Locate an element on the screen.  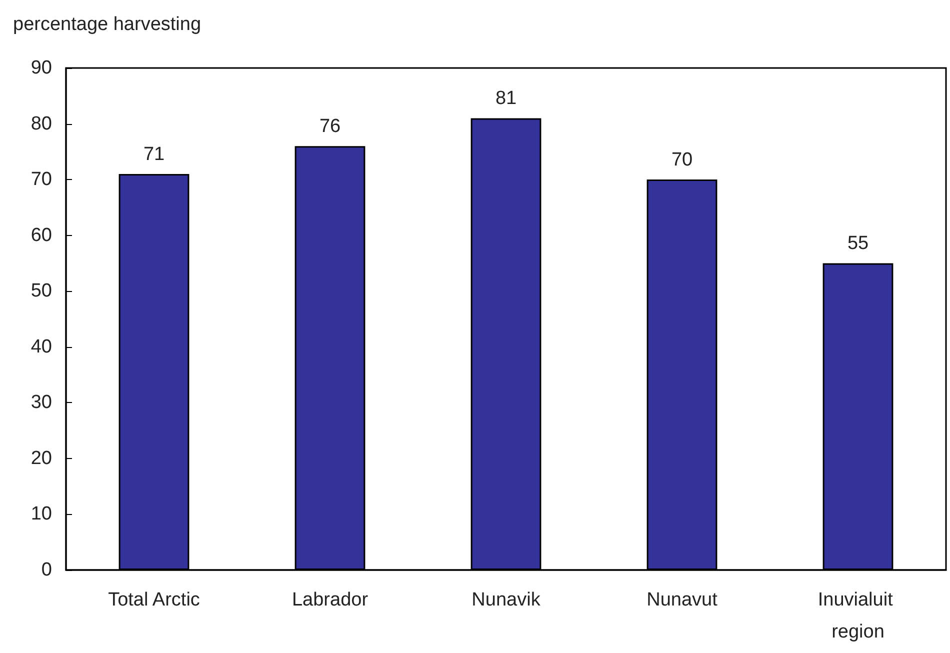
x-tick-label: Labrador is located at coordinates (330, 600).